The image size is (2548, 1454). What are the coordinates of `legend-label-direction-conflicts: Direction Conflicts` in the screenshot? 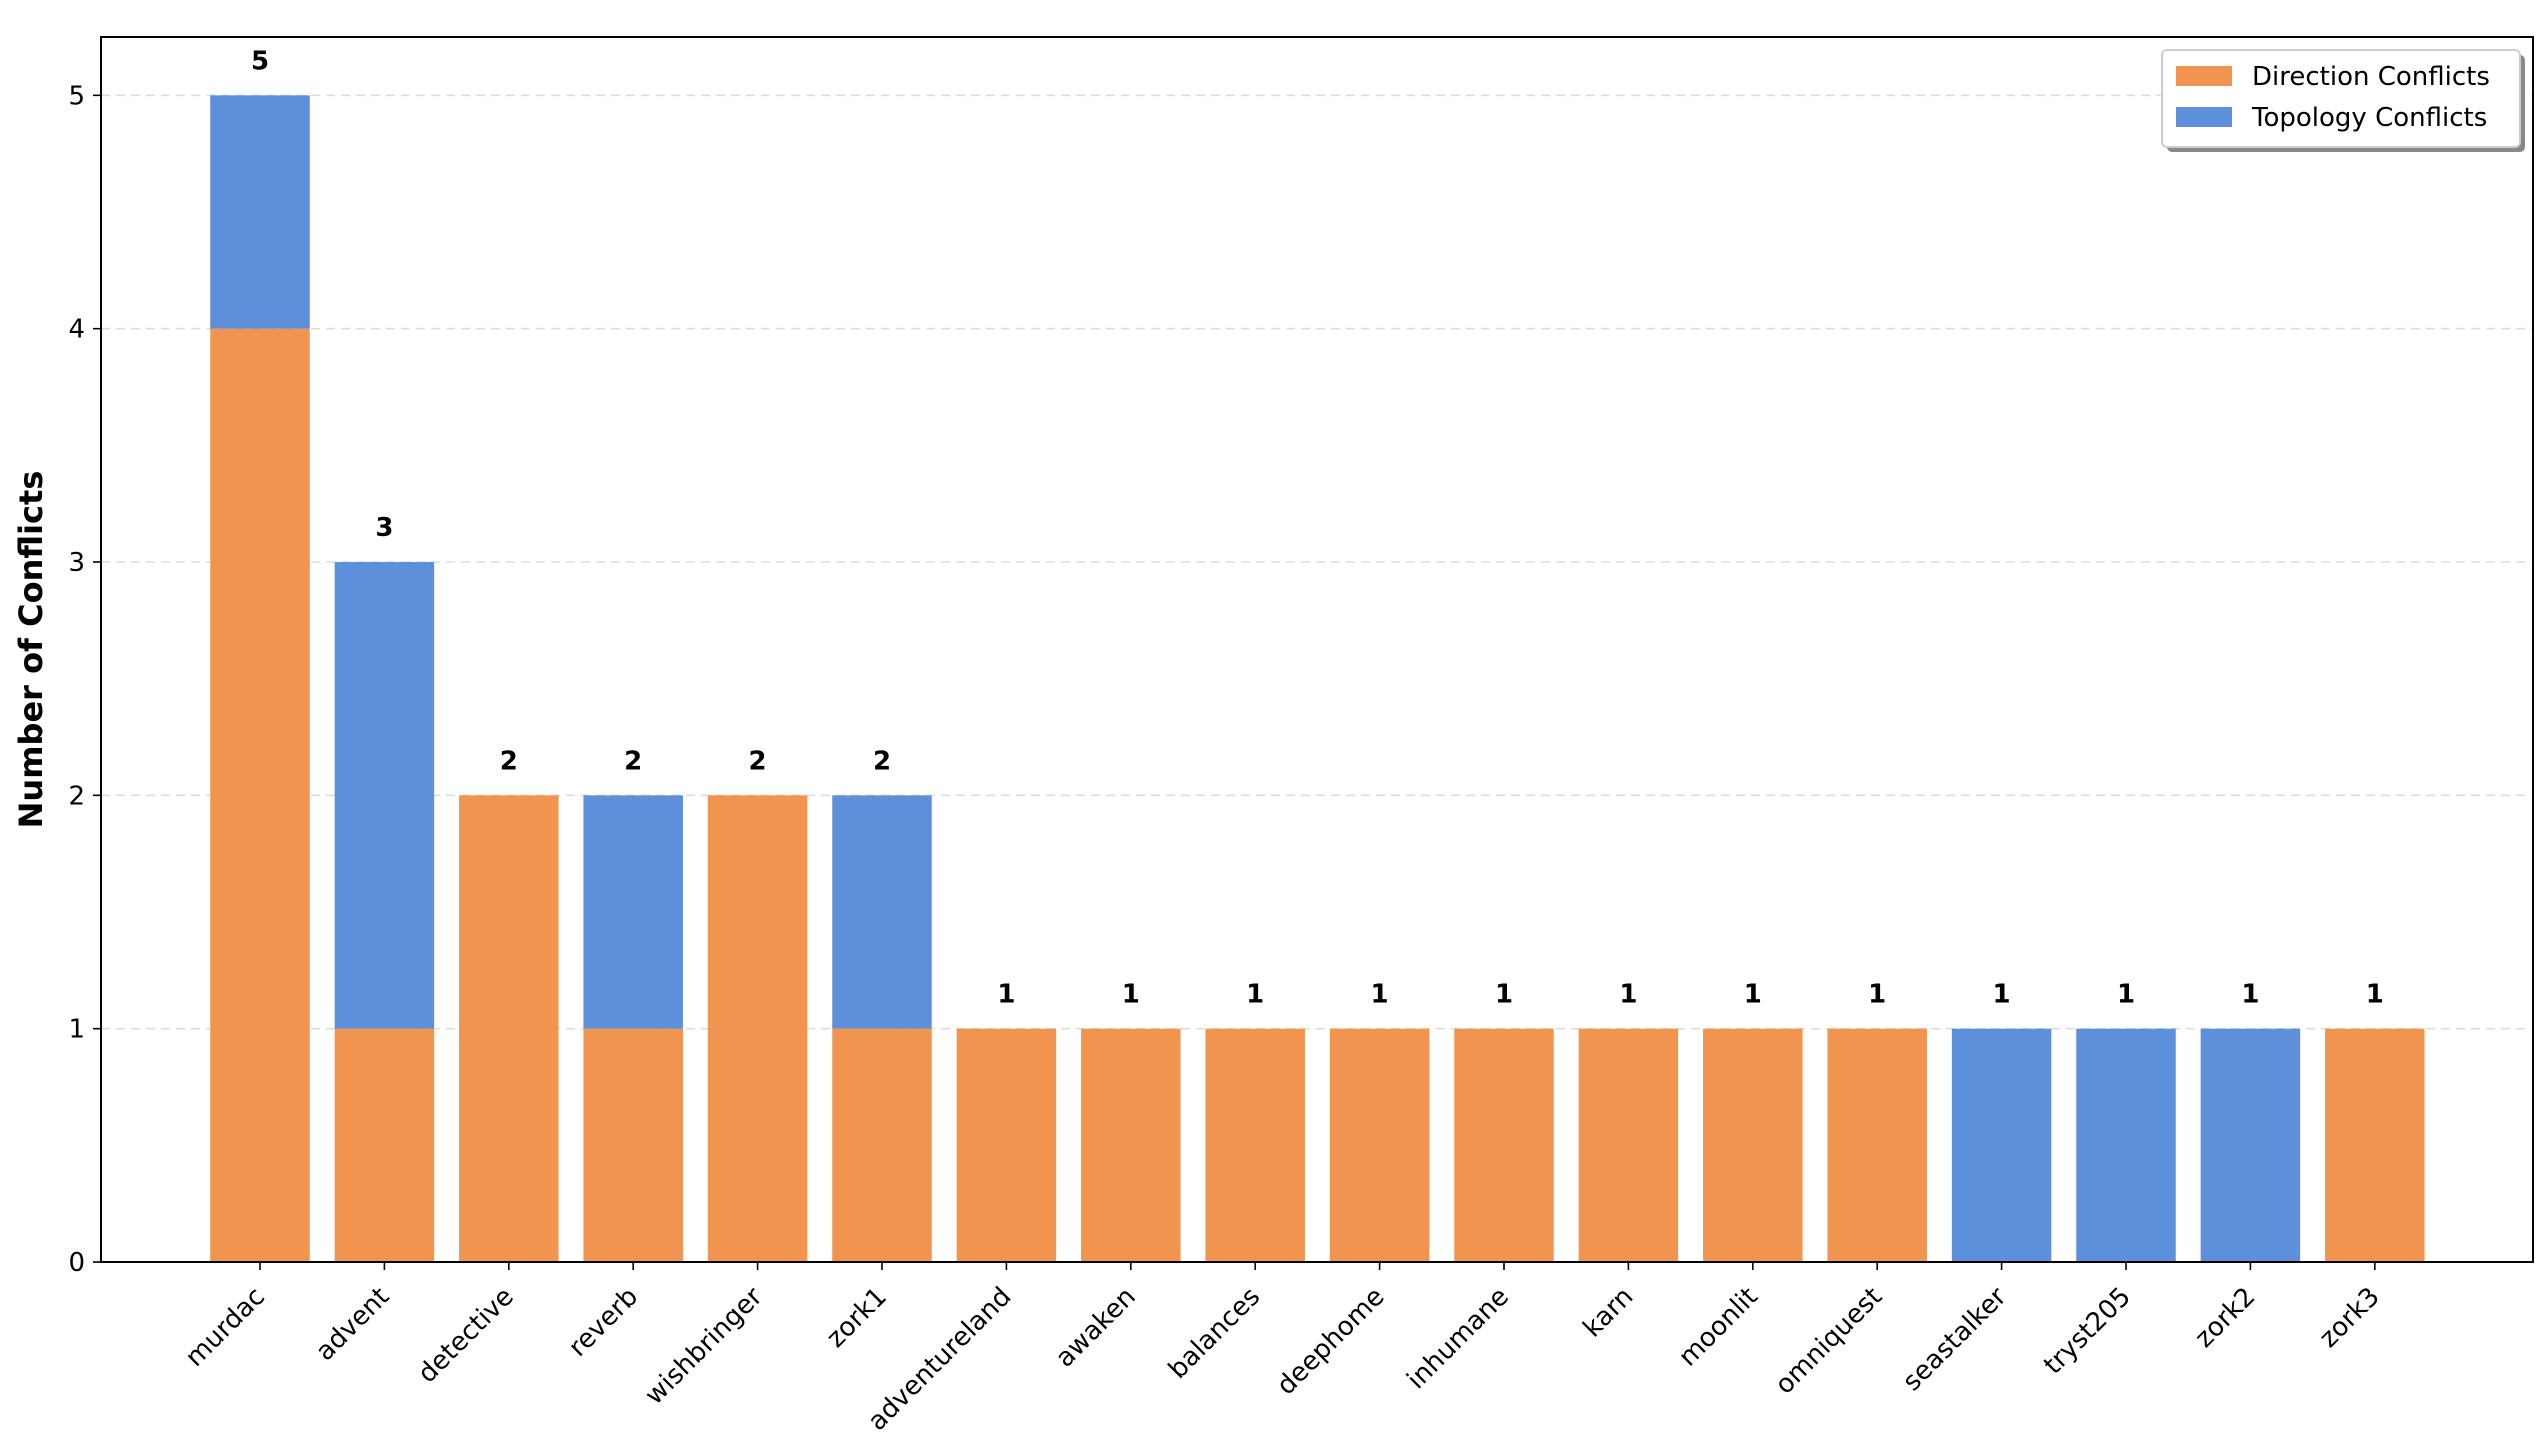 It's located at (2371, 77).